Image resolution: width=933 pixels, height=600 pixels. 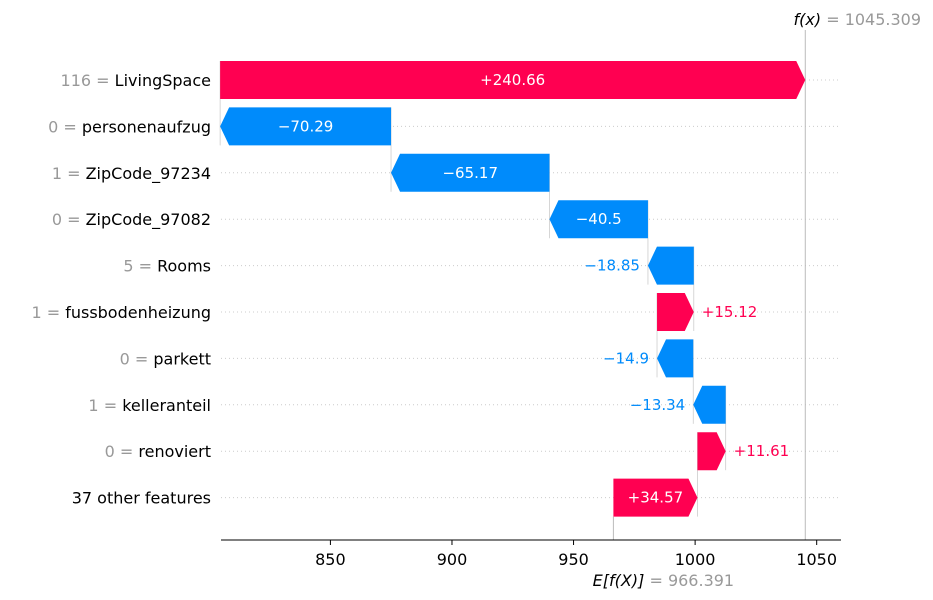 I want to click on bar-value-label: −65.17, so click(x=470, y=173).